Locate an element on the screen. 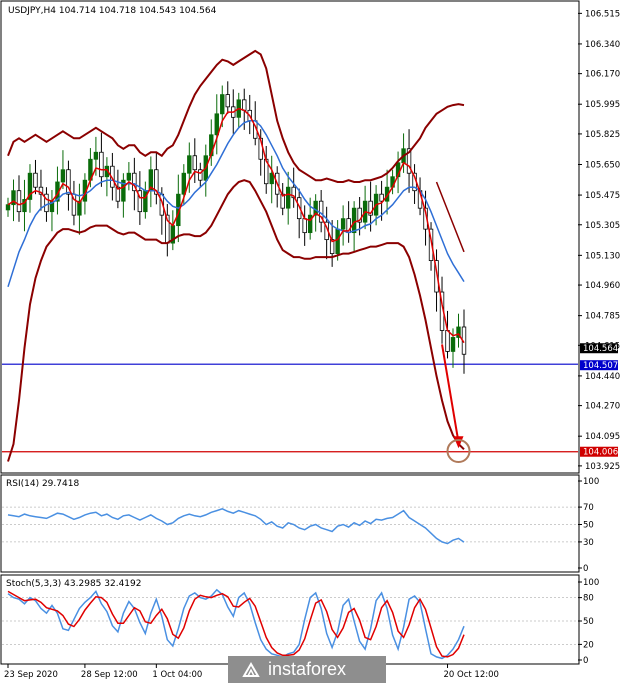 The width and height of the screenshot is (620, 687). x-tick-label: 20 Oct 12:00 is located at coordinates (471, 675).